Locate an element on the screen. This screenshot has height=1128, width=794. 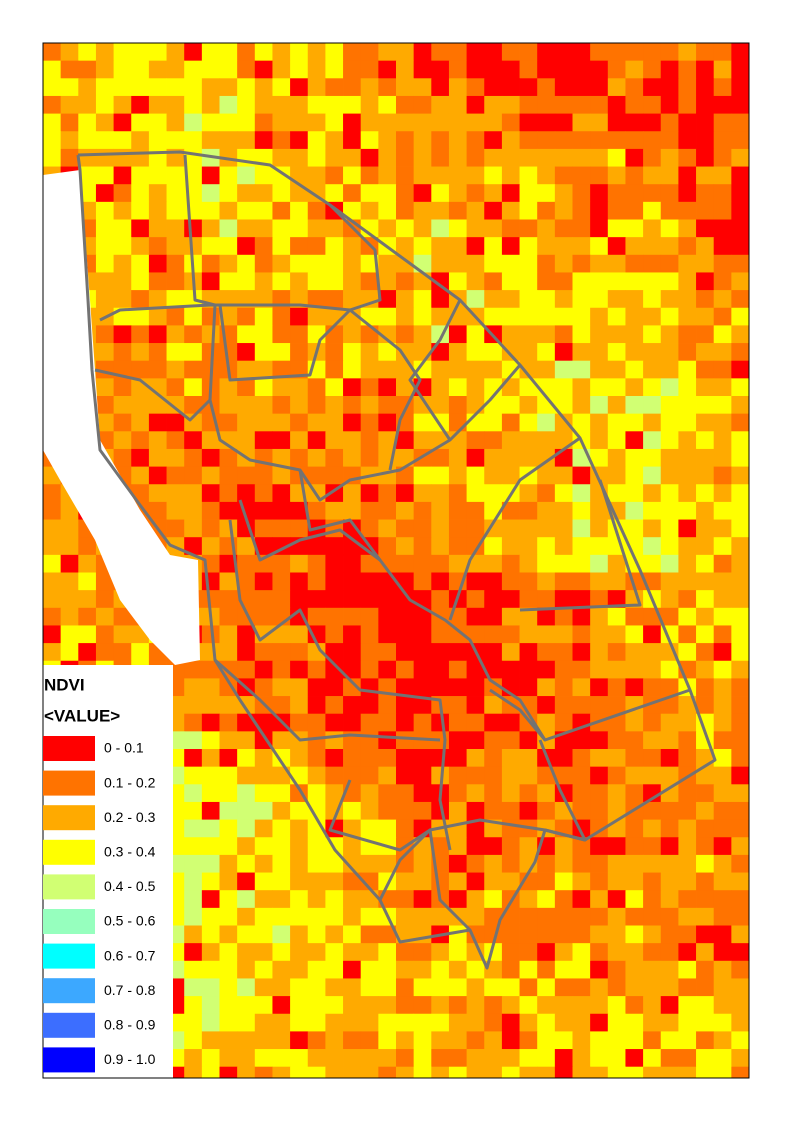
legend-label: 0.5 - 0.6 is located at coordinates (130, 921).